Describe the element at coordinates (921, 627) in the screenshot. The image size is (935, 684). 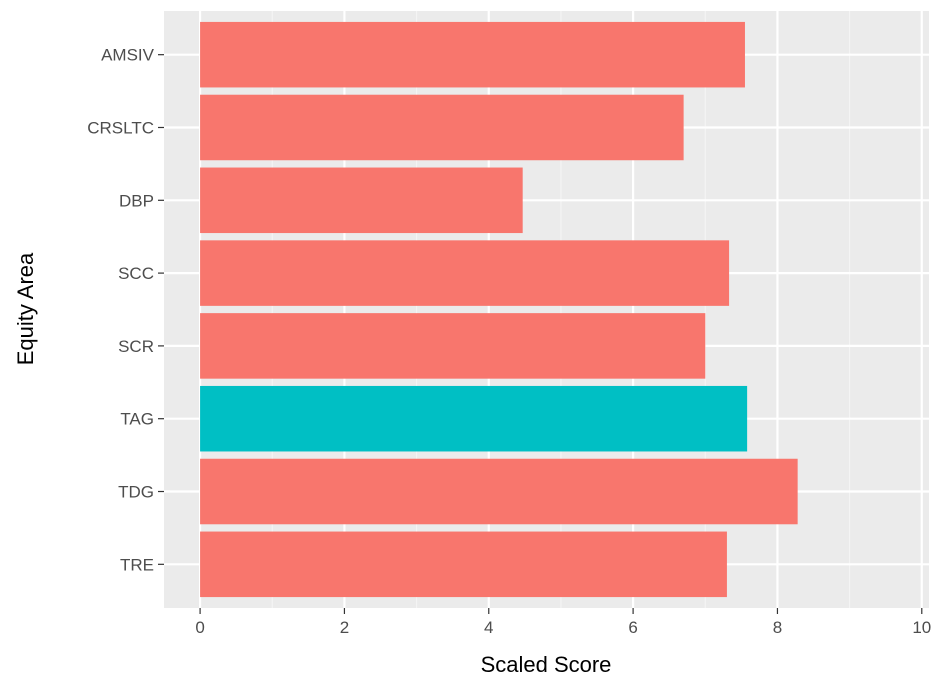
I see `x-tick-label: 10` at that location.